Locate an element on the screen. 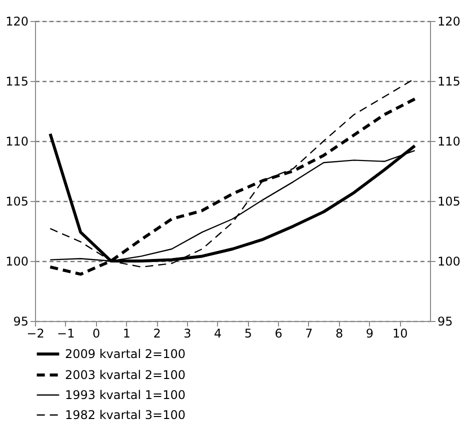 Image resolution: width=473 pixels, height=423 pixels. legend-label: 2003 kvartal 2=100 is located at coordinates (125, 375).